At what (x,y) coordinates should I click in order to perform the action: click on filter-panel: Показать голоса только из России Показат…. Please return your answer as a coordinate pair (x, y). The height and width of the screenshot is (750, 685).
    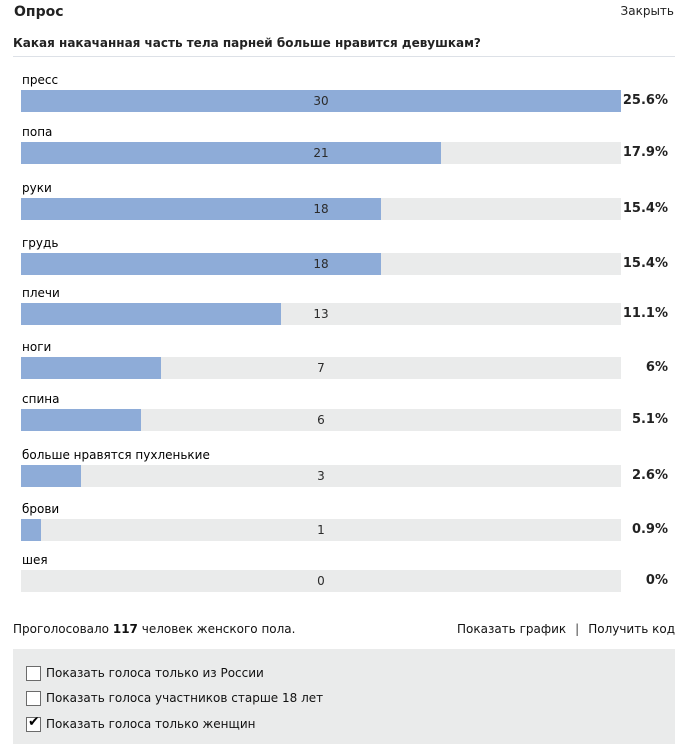
    Looking at the image, I should click on (344, 696).